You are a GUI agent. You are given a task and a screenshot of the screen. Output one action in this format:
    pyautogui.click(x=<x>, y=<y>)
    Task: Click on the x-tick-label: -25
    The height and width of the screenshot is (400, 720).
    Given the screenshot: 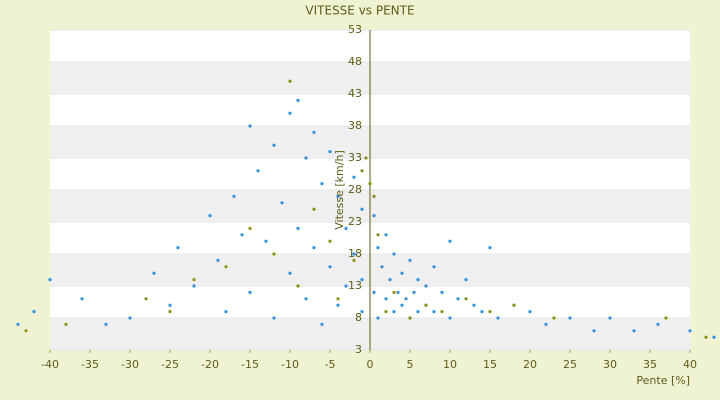 What is the action you would take?
    pyautogui.click(x=170, y=364)
    